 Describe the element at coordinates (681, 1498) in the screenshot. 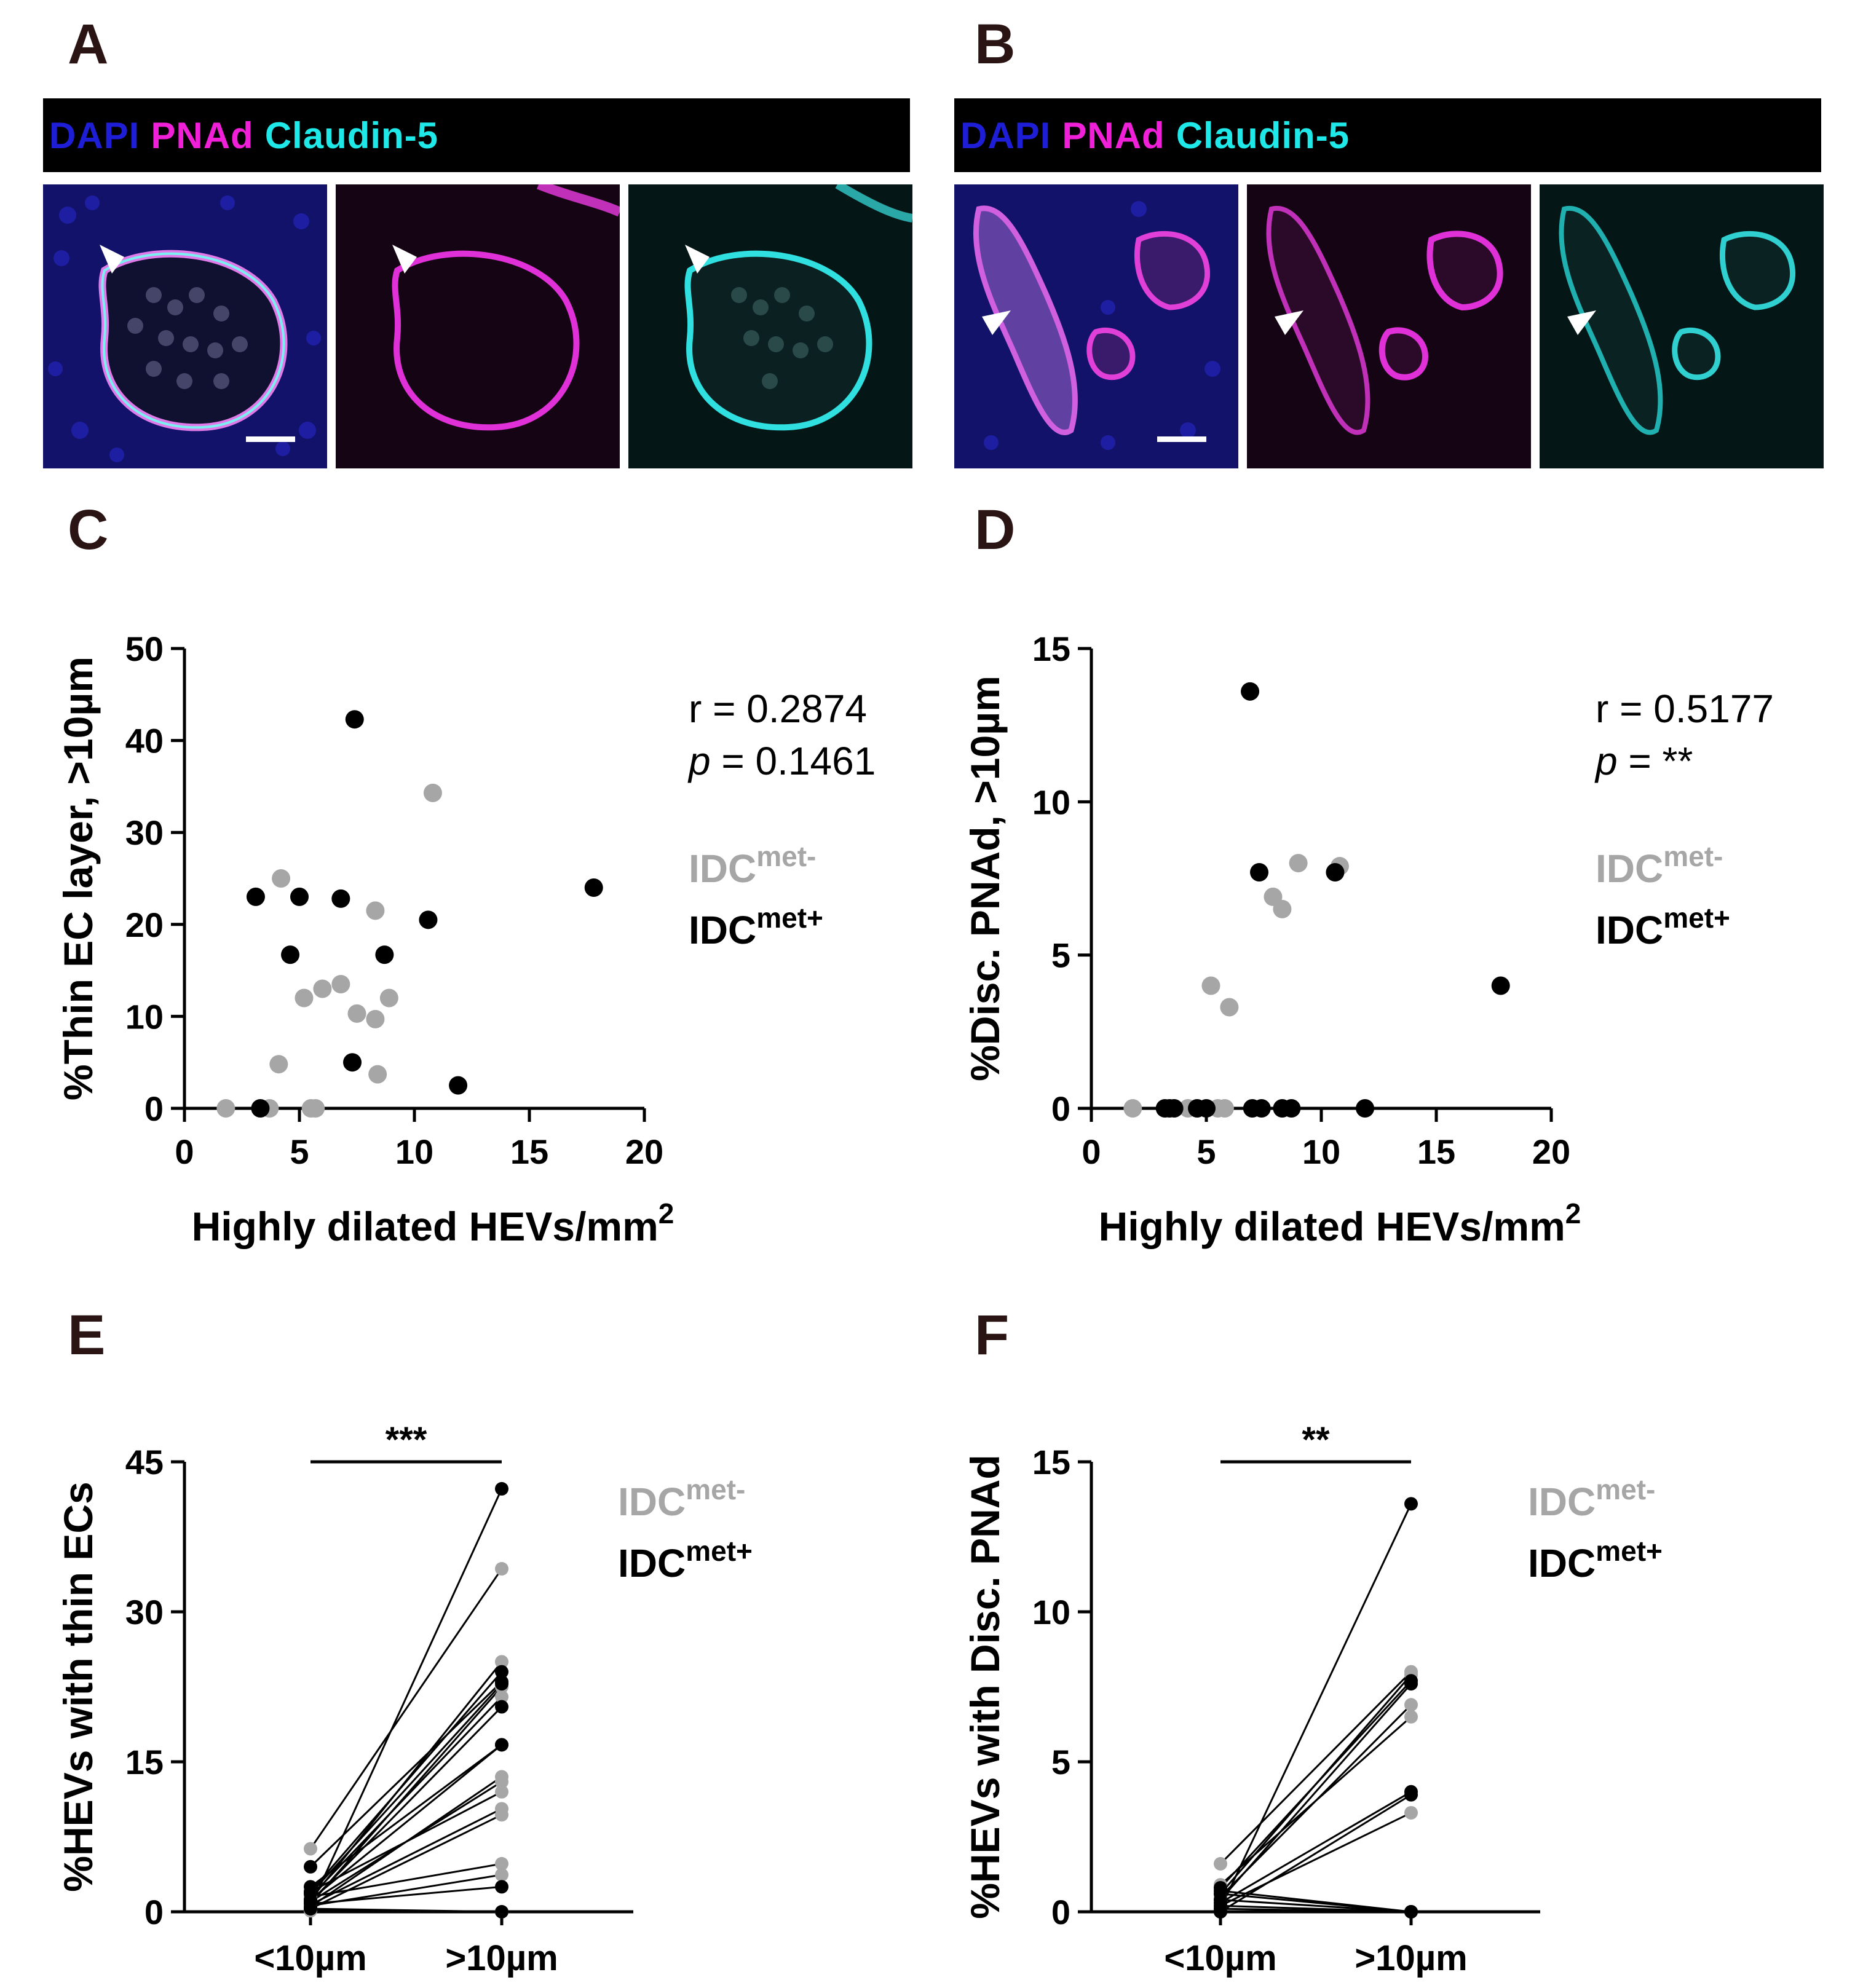

I see `legend-item-idc-met-neg-E: IDCmet-` at that location.